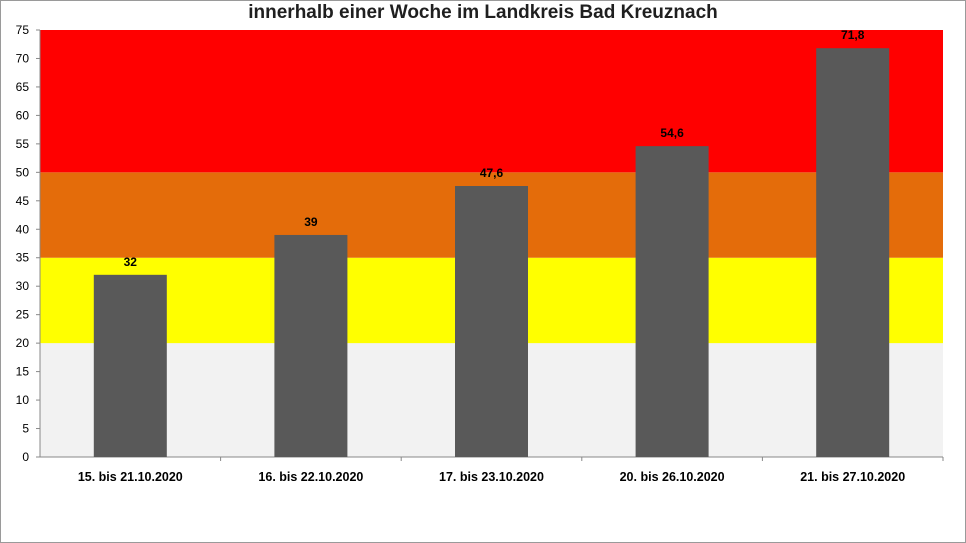  I want to click on x-tick-label: 17. bis 23.10.2020, so click(491, 477).